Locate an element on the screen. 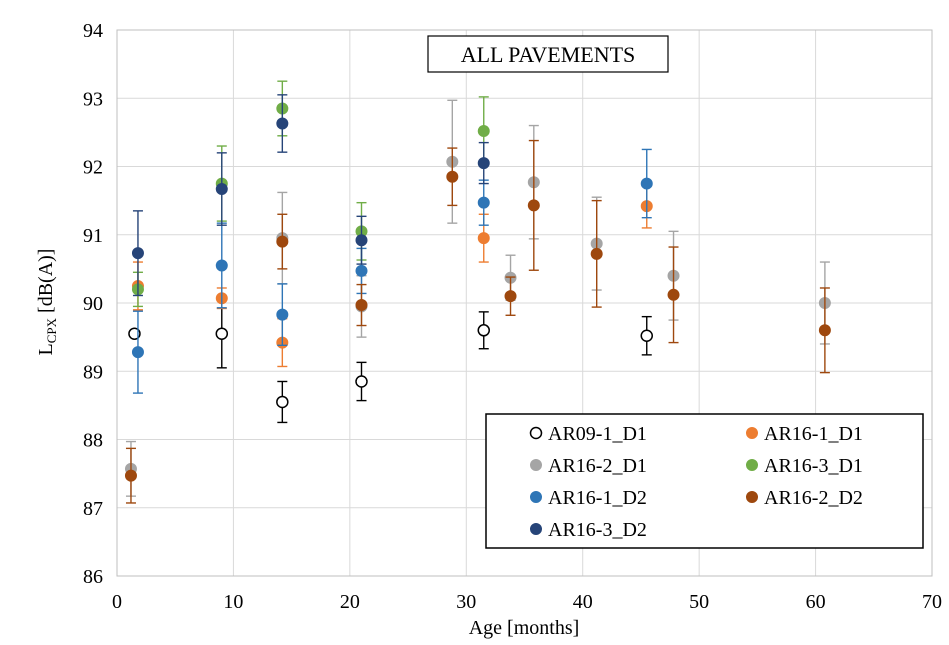  legend-item: AR16-3_D2 is located at coordinates (588, 530).